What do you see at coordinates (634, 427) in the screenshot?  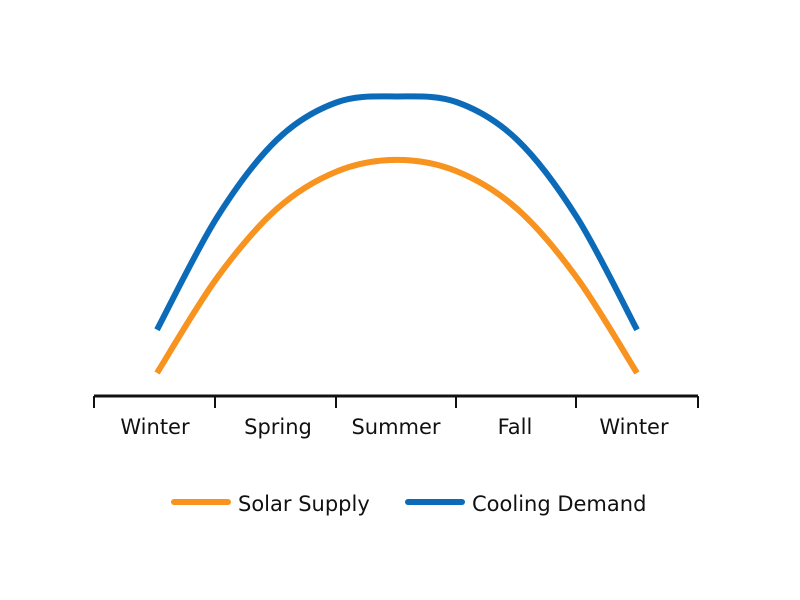 I see `x-tick-label-winter-end: Winter` at bounding box center [634, 427].